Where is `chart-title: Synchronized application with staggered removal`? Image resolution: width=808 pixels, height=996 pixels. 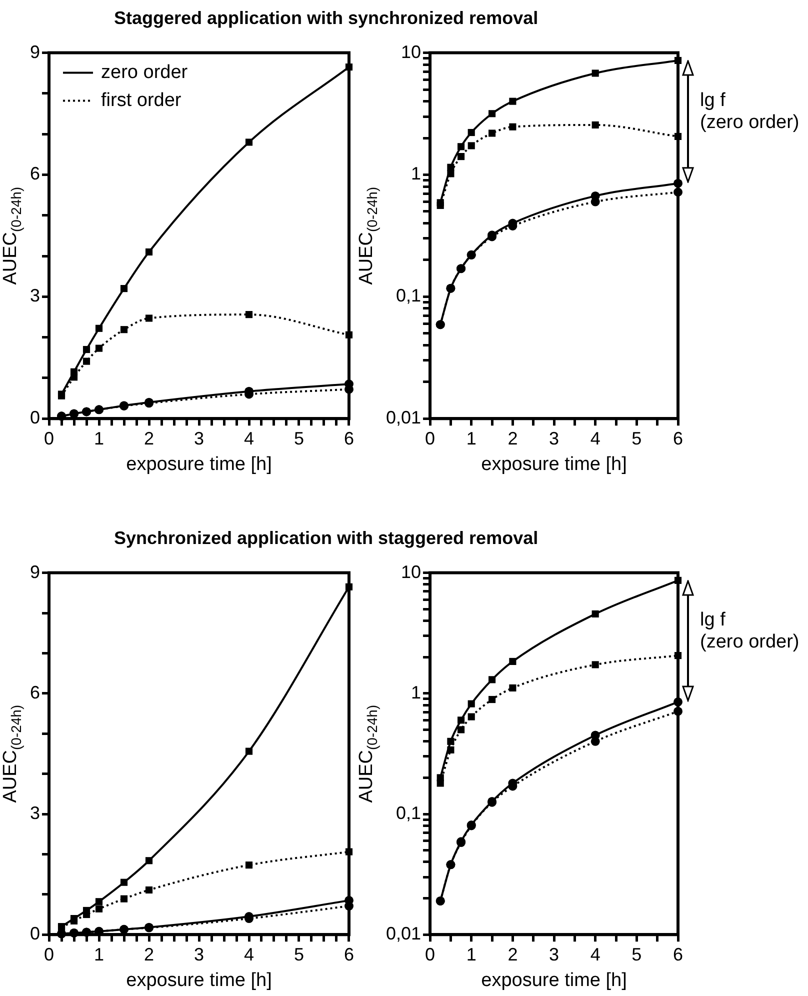 chart-title: Synchronized application with staggered removal is located at coordinates (326, 538).